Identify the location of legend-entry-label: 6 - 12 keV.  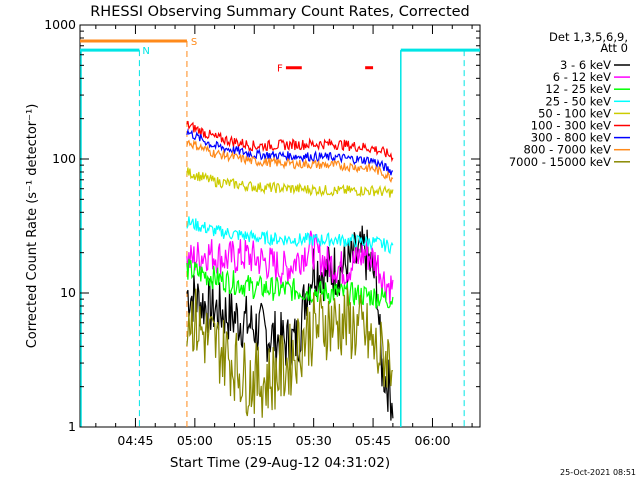
(582, 77).